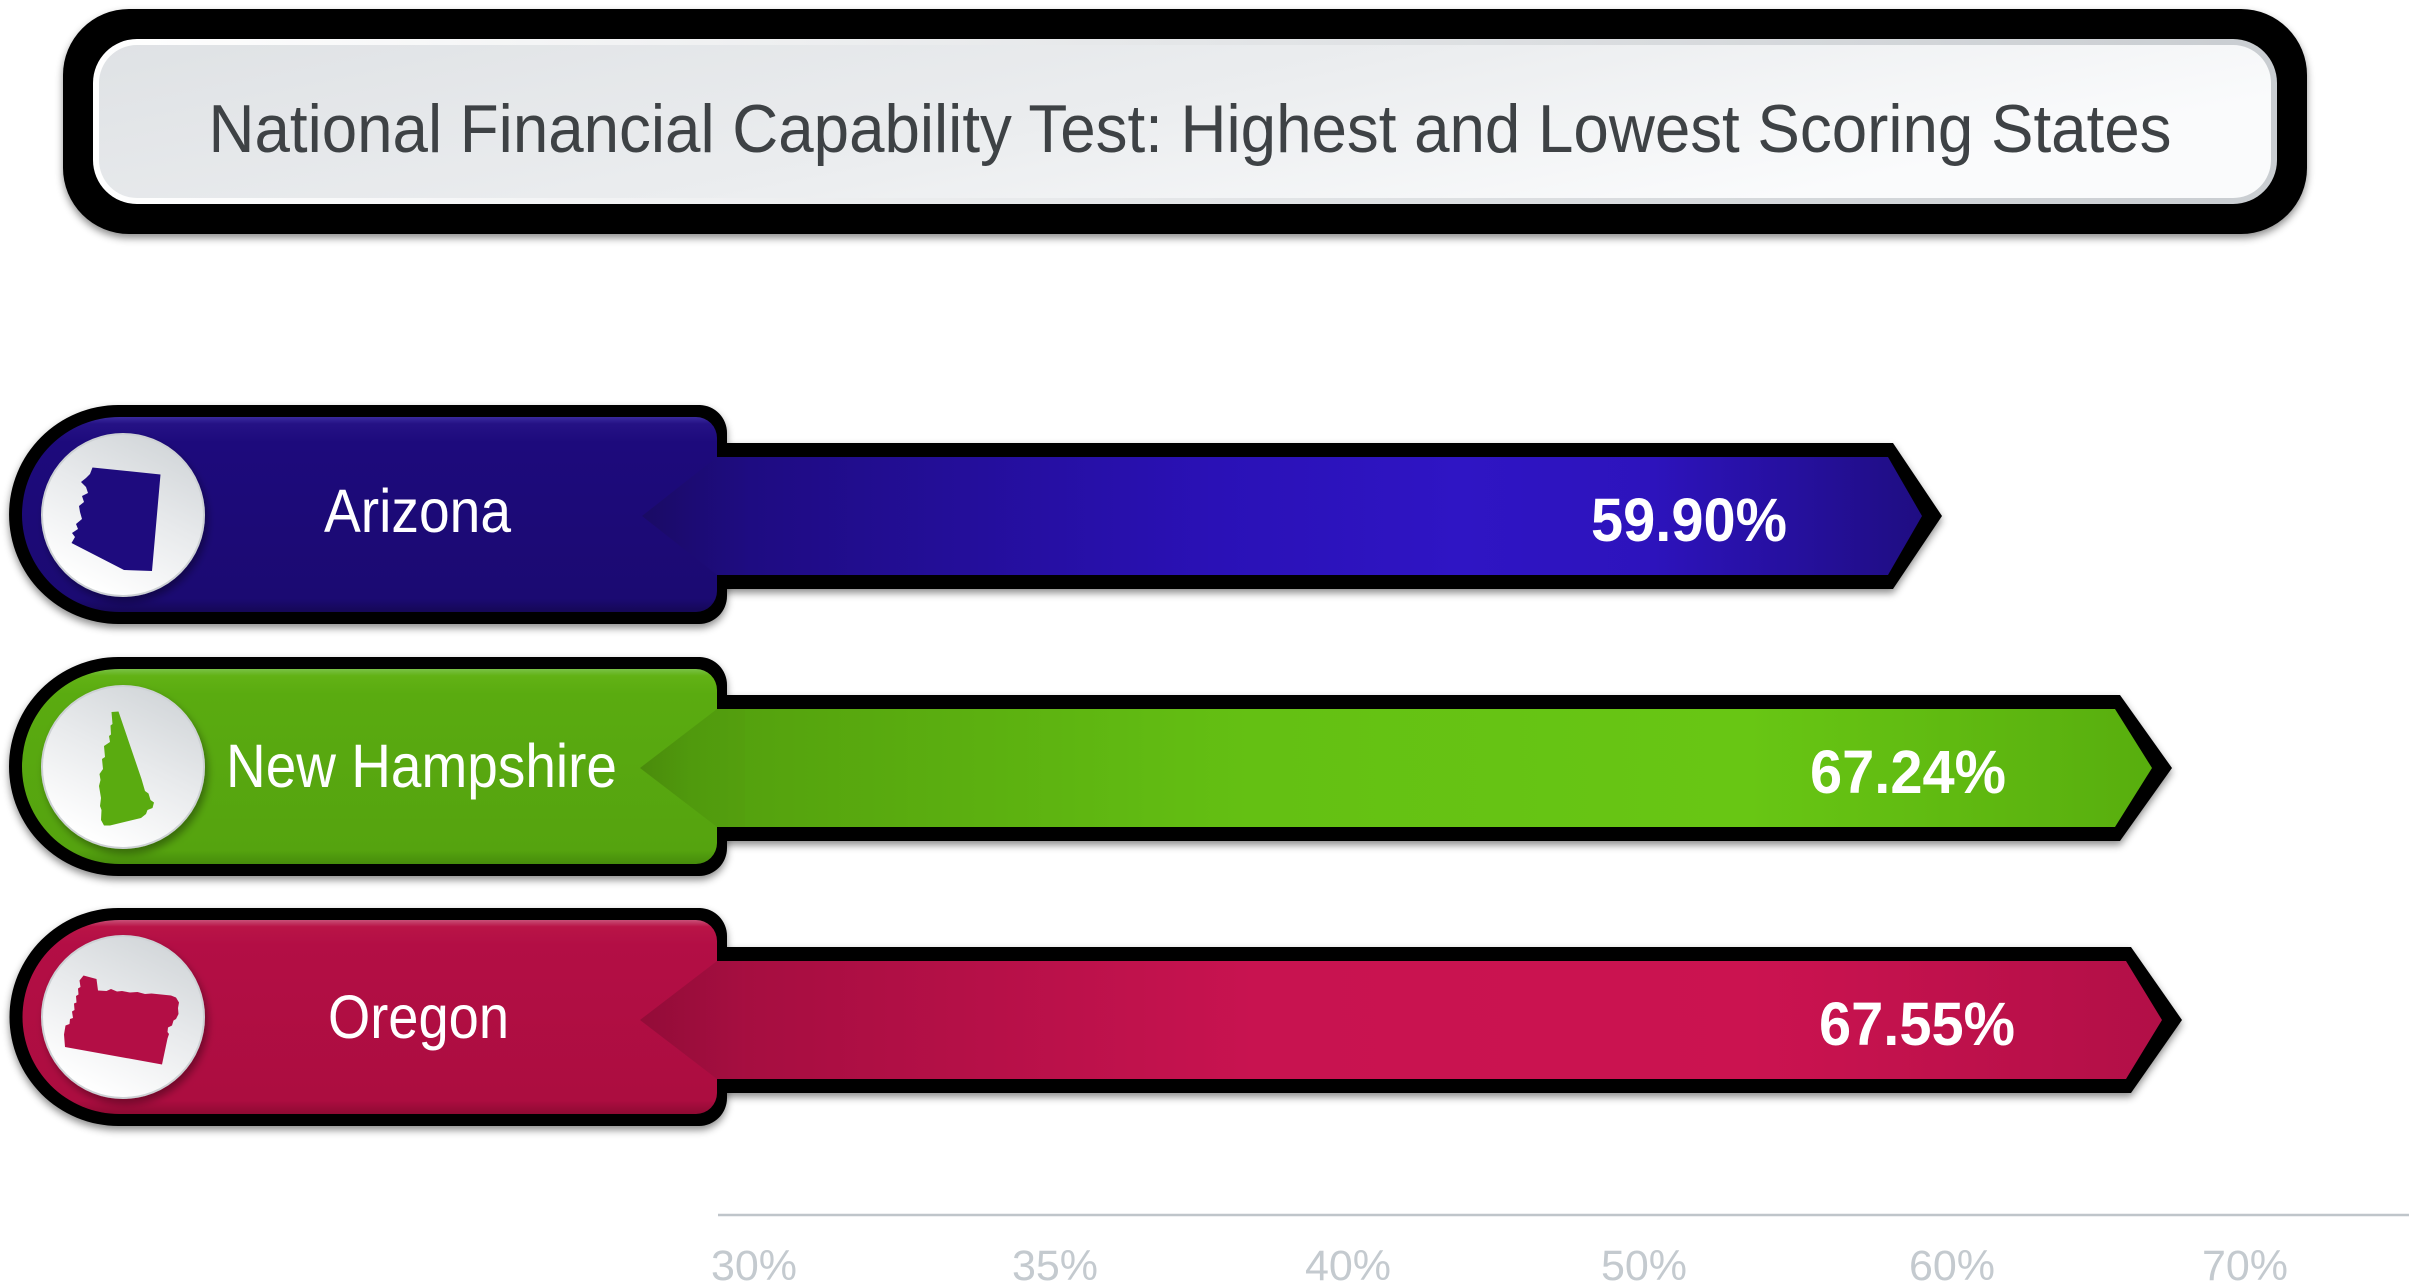  What do you see at coordinates (1952, 1264) in the screenshot?
I see `svg-text: 60%` at bounding box center [1952, 1264].